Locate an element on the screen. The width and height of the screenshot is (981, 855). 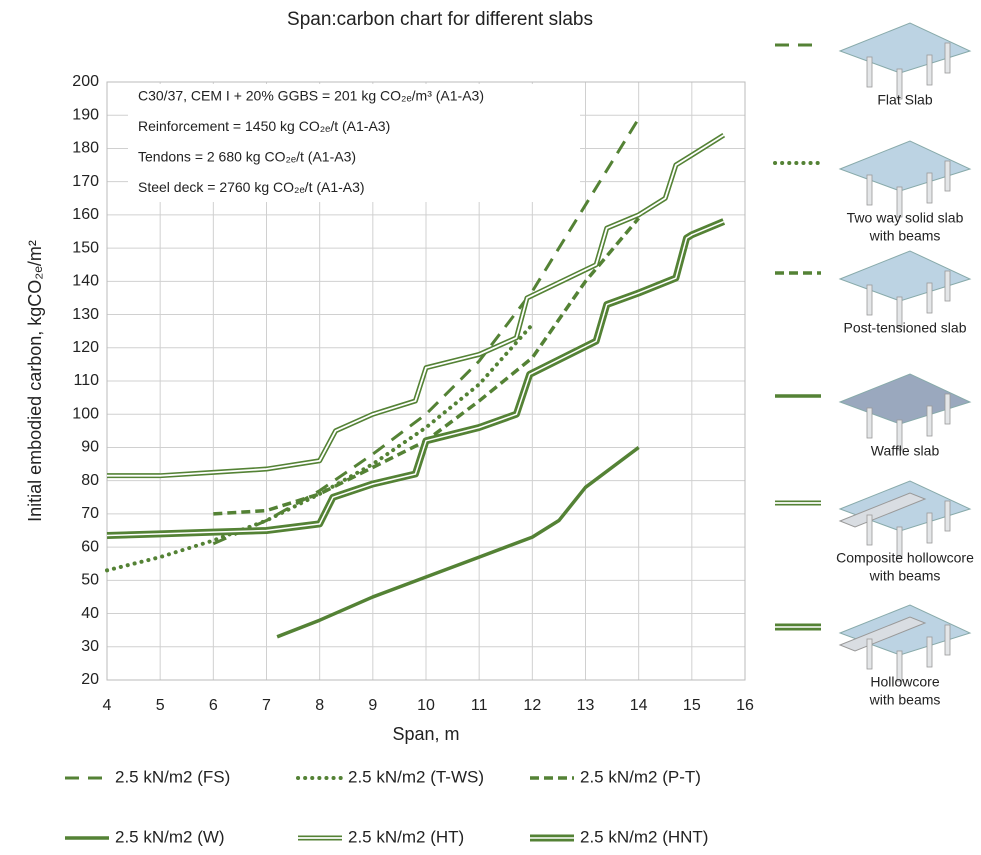
y-tick-label: 30 is located at coordinates (90, 646).